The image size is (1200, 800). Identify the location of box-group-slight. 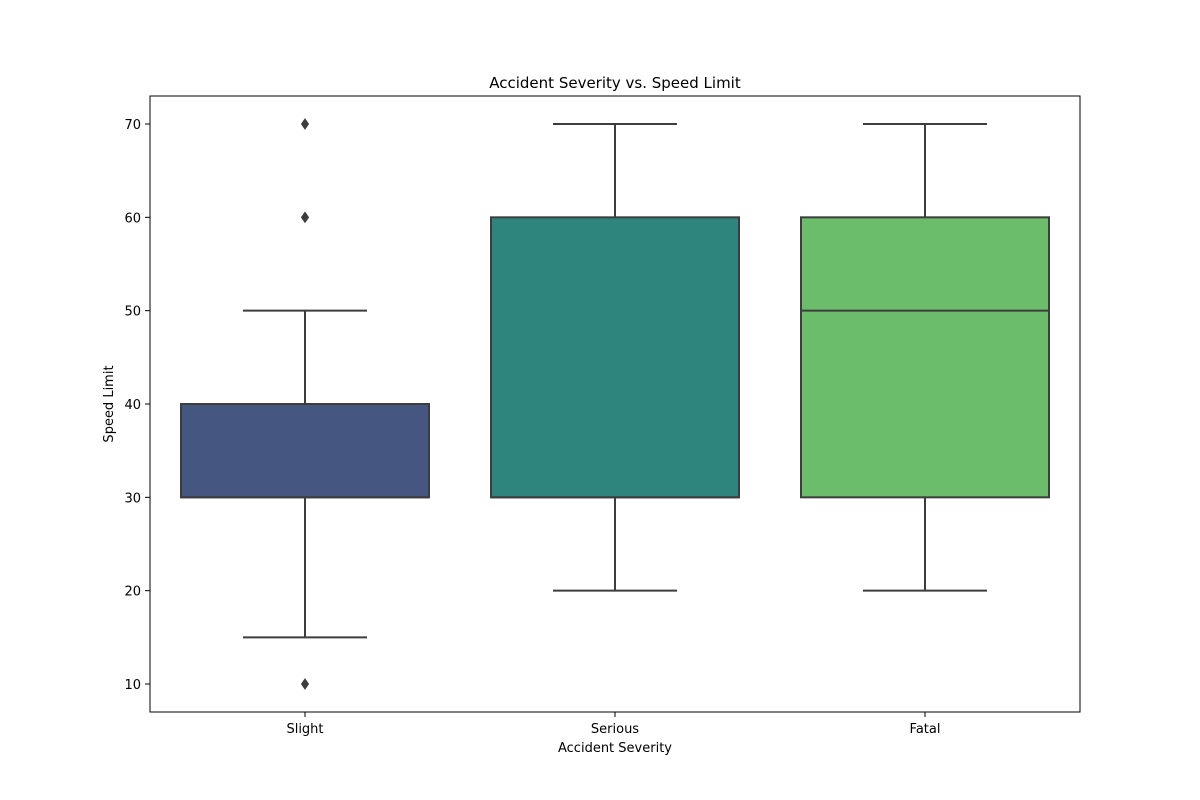
(305, 404).